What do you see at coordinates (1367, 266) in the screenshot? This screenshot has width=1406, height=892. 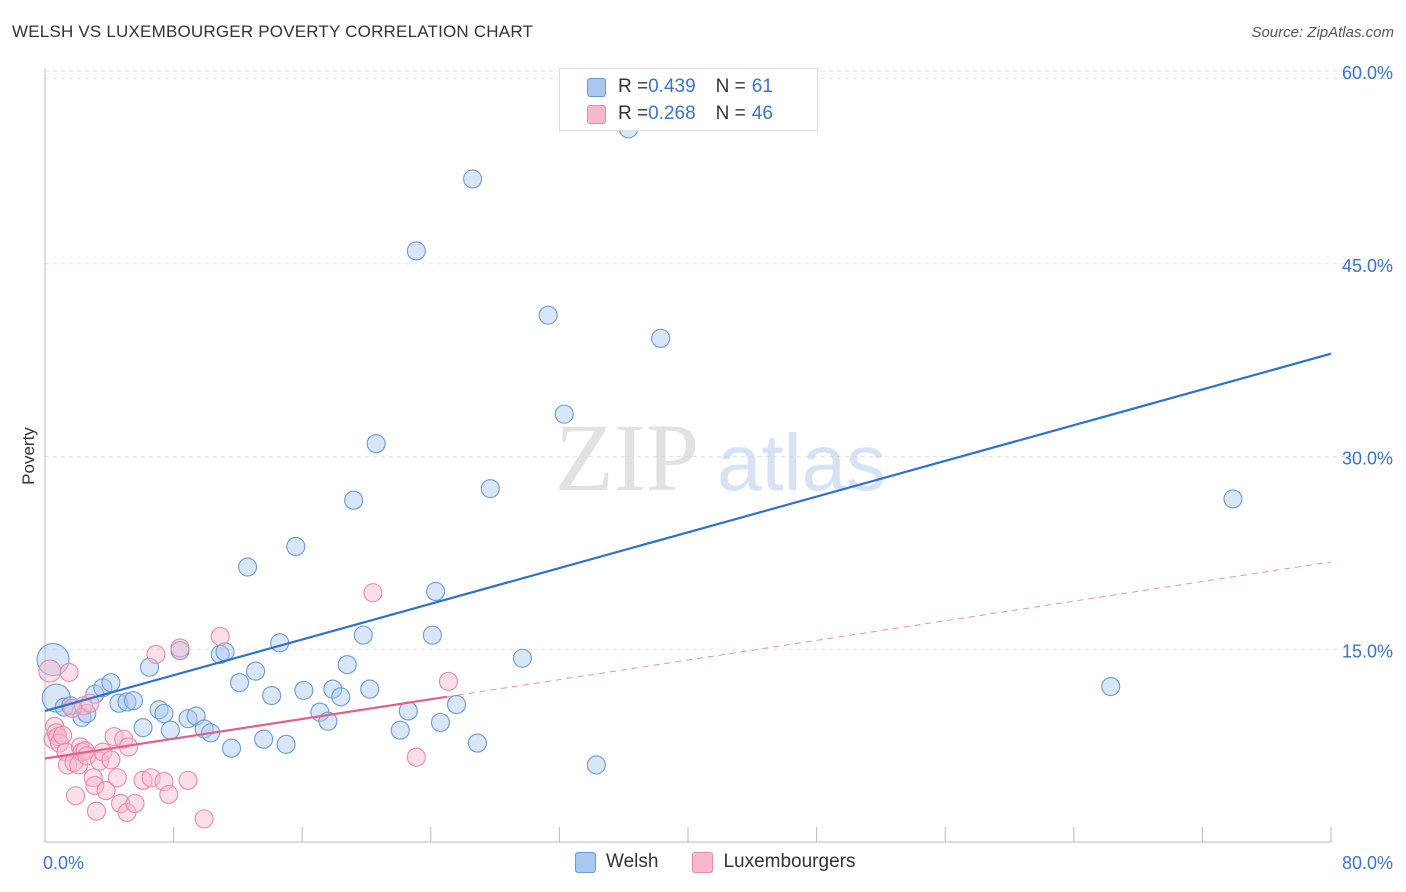 I see `y-tick-label: 45.0%` at bounding box center [1367, 266].